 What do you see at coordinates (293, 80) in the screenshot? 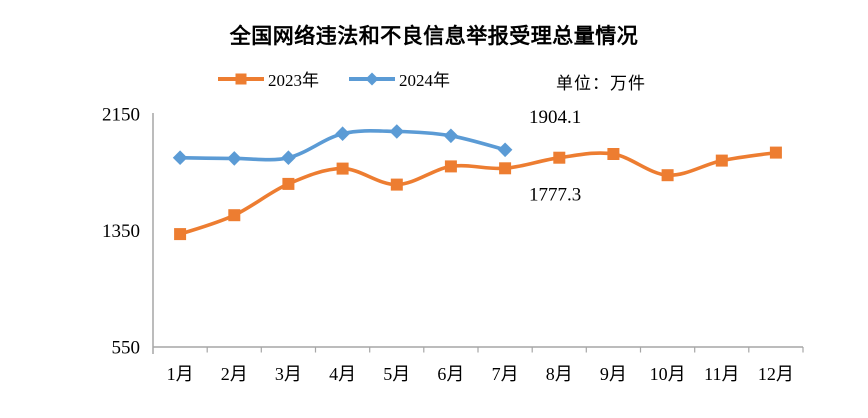
I see `legend-label-2023: 2023年` at bounding box center [293, 80].